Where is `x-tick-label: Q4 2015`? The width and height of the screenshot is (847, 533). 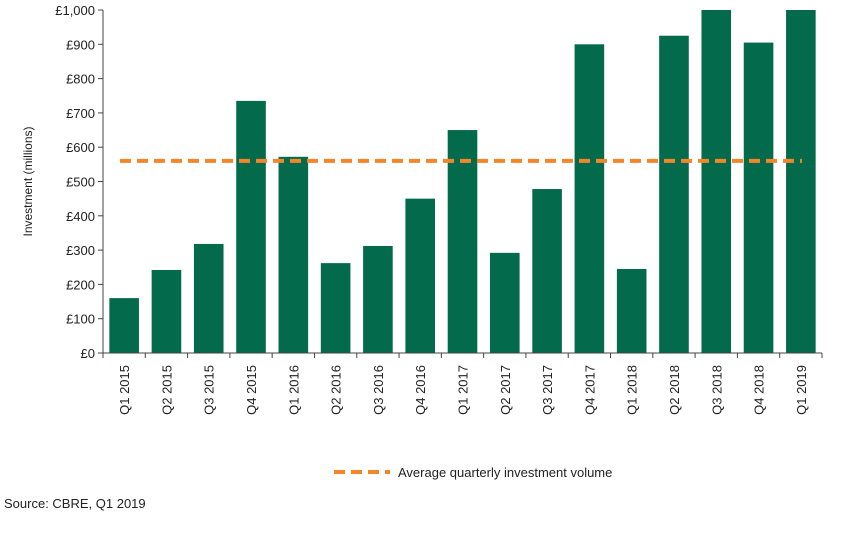 x-tick-label: Q4 2015 is located at coordinates (251, 390).